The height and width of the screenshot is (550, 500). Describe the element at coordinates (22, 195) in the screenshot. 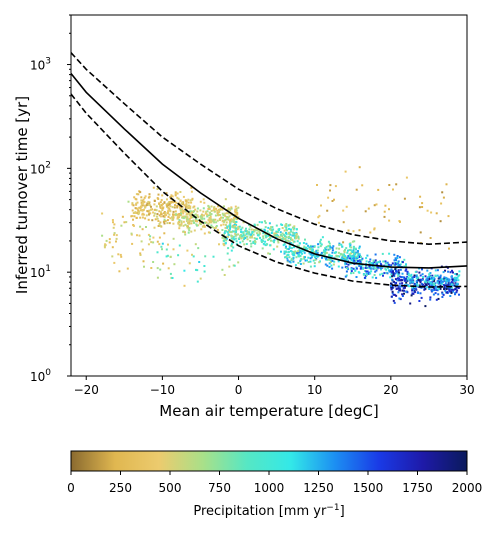

I see `y-axis-label: Inferred turnover time [yr]` at that location.